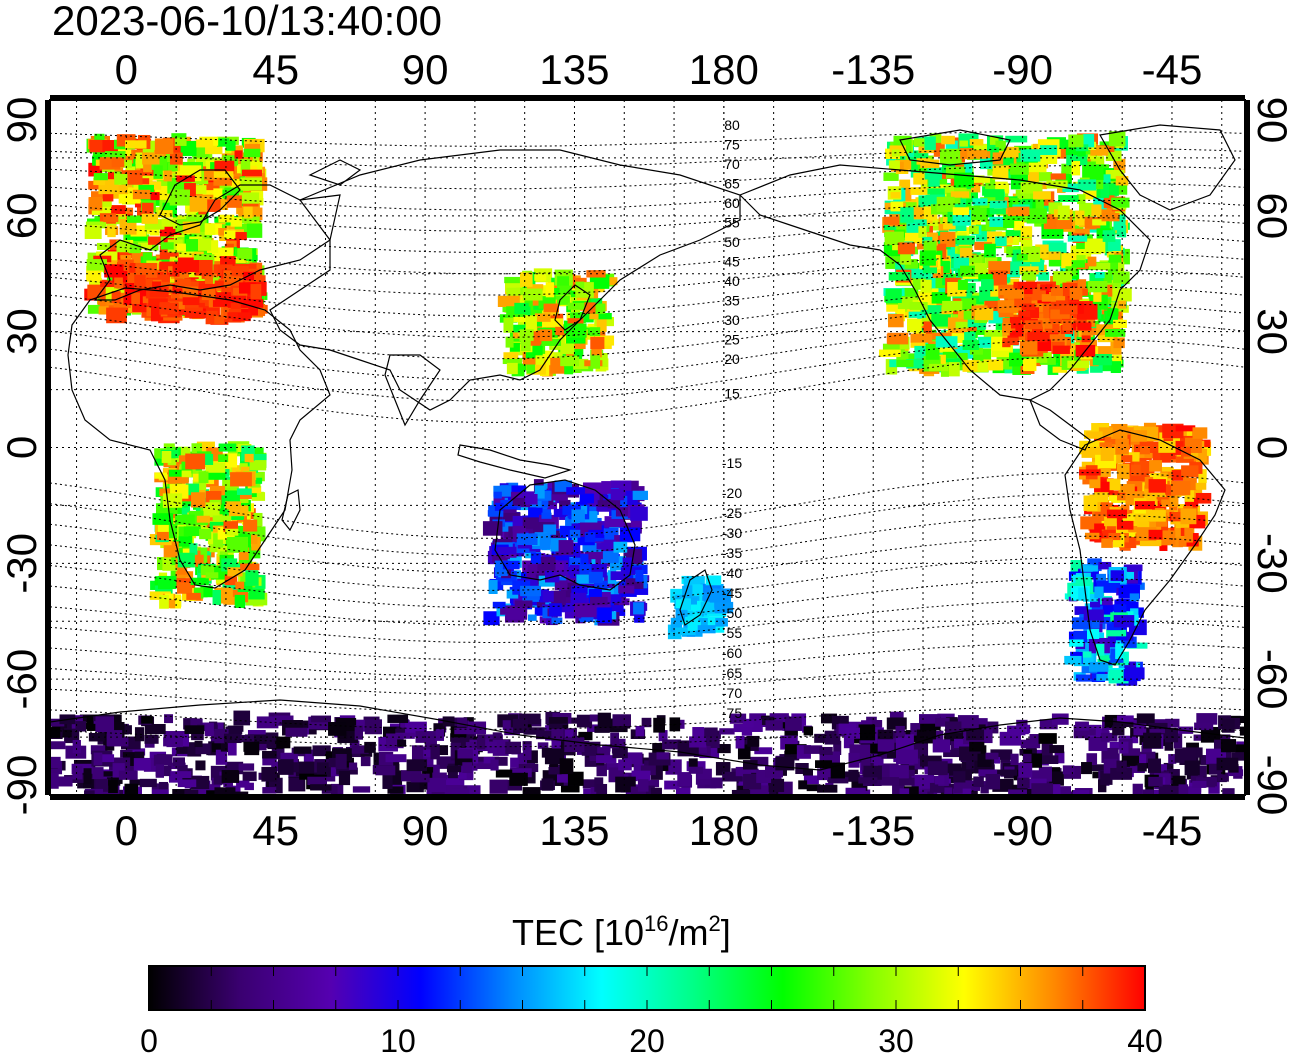  Describe the element at coordinates (732, 653) in the screenshot. I see `contour-label: -60` at that location.